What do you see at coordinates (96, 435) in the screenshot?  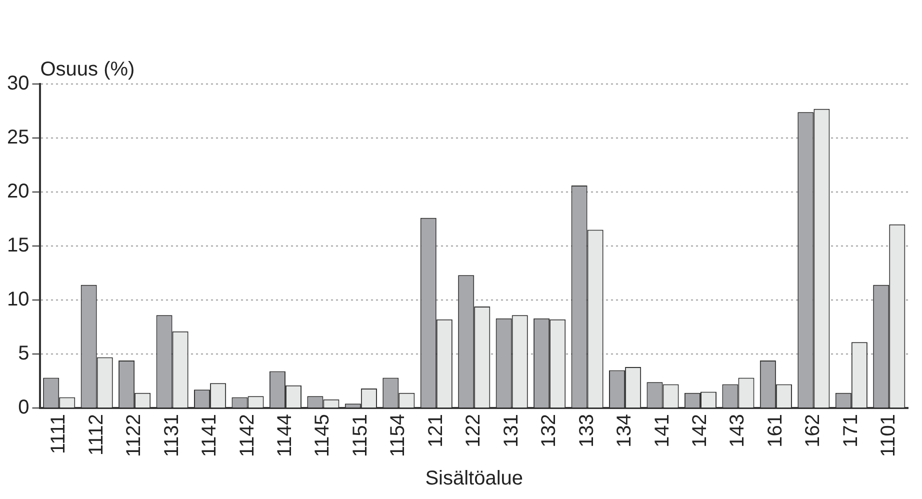 I see `x-tick-label: 1112` at bounding box center [96, 435].